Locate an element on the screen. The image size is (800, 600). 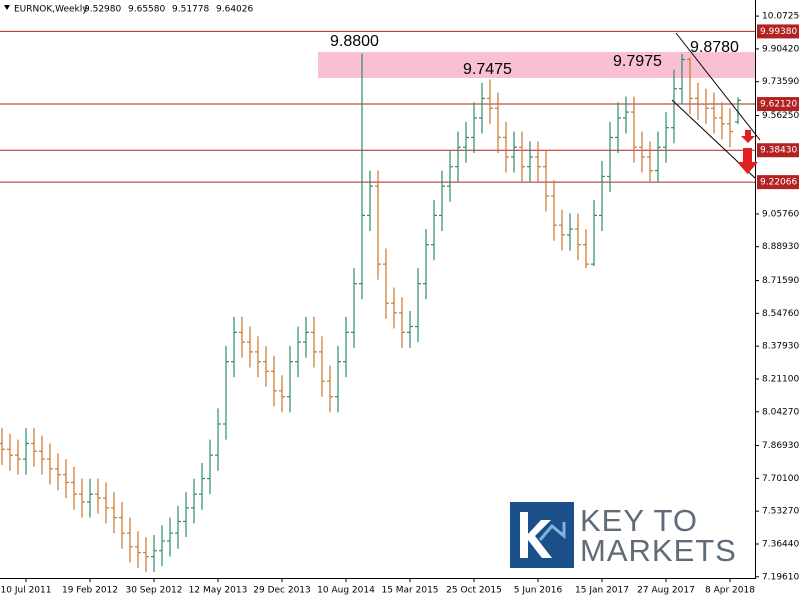
open-value: 9.52980 is located at coordinates (102, 10).